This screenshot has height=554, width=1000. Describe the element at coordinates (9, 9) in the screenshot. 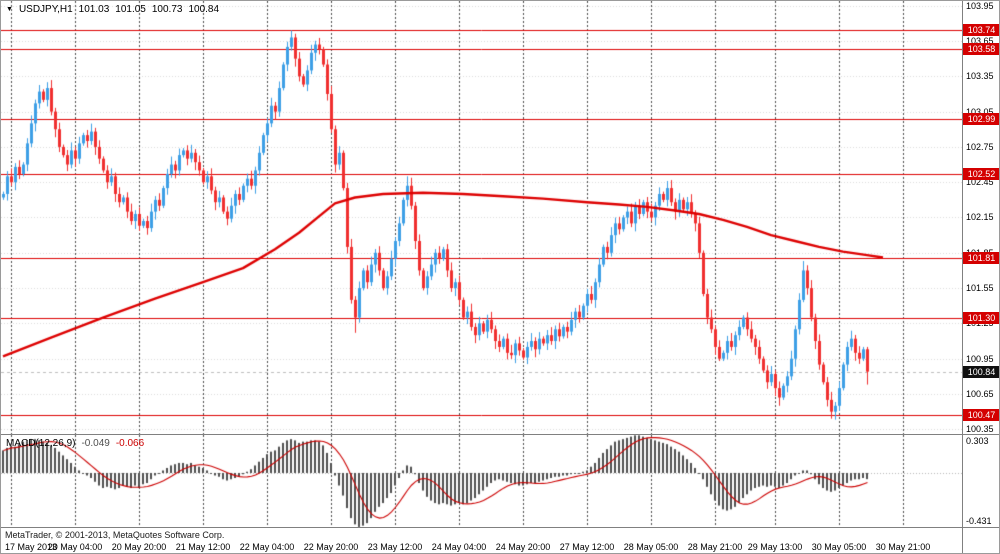

I see `chevron-down-icon: ▼` at that location.